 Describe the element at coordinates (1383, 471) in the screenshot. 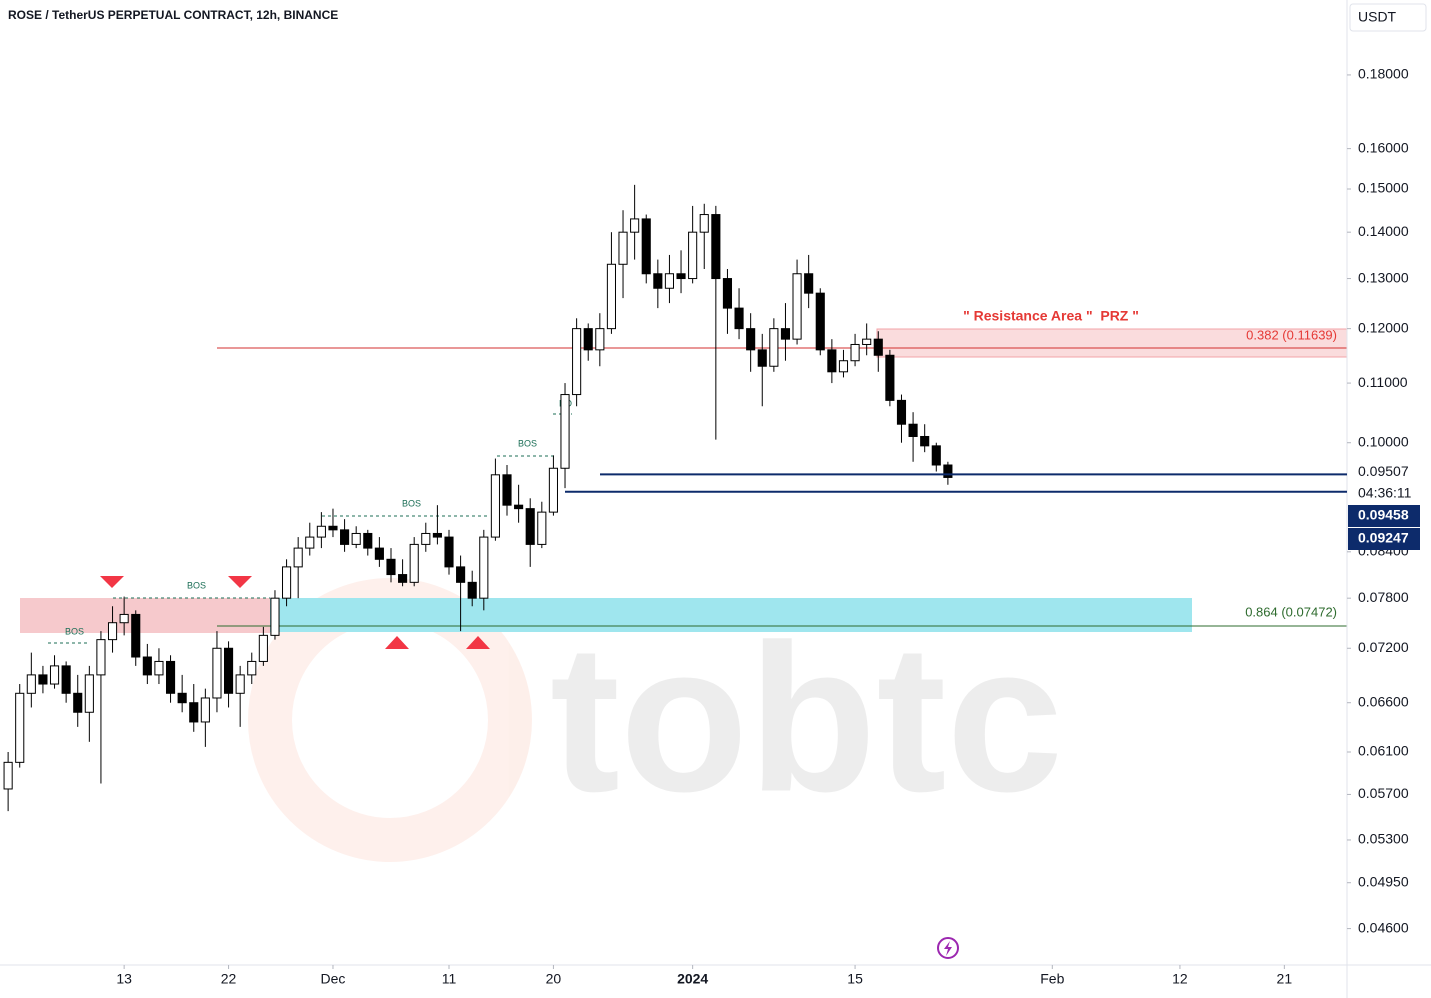

I see `price-label: 0.09507` at that location.